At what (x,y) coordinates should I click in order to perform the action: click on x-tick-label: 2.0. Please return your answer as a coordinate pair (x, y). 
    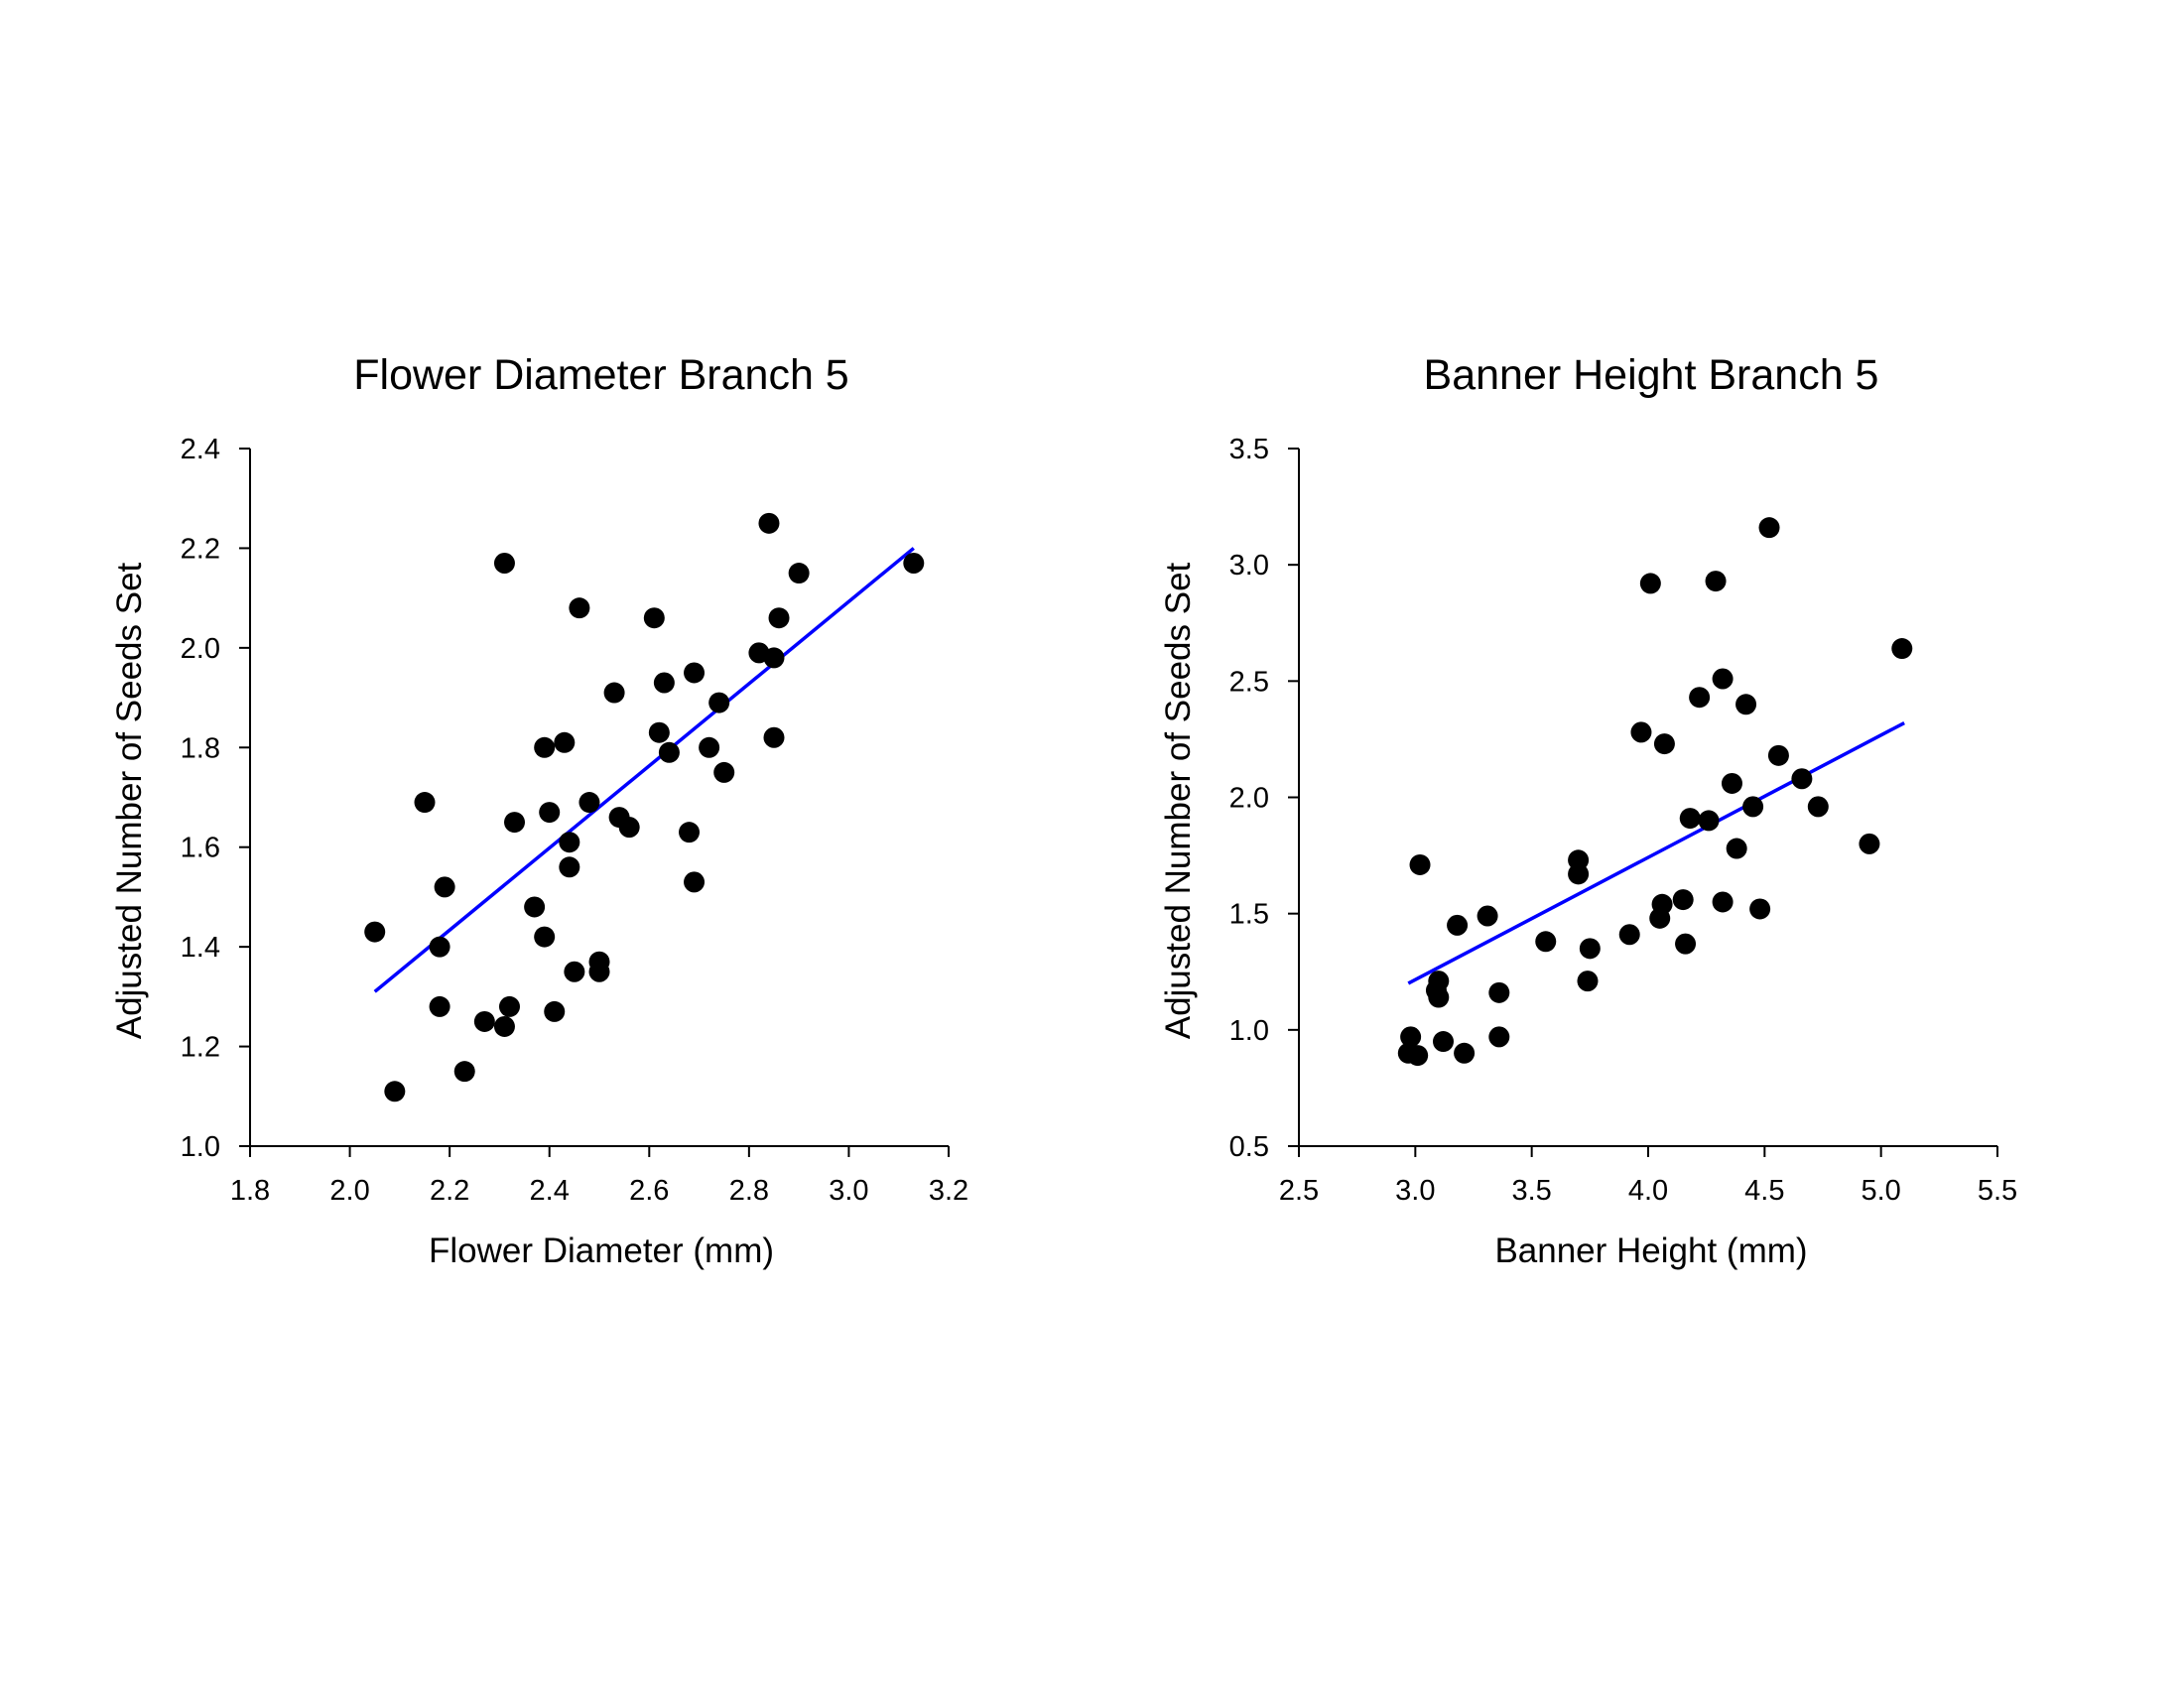
    Looking at the image, I should click on (349, 1191).